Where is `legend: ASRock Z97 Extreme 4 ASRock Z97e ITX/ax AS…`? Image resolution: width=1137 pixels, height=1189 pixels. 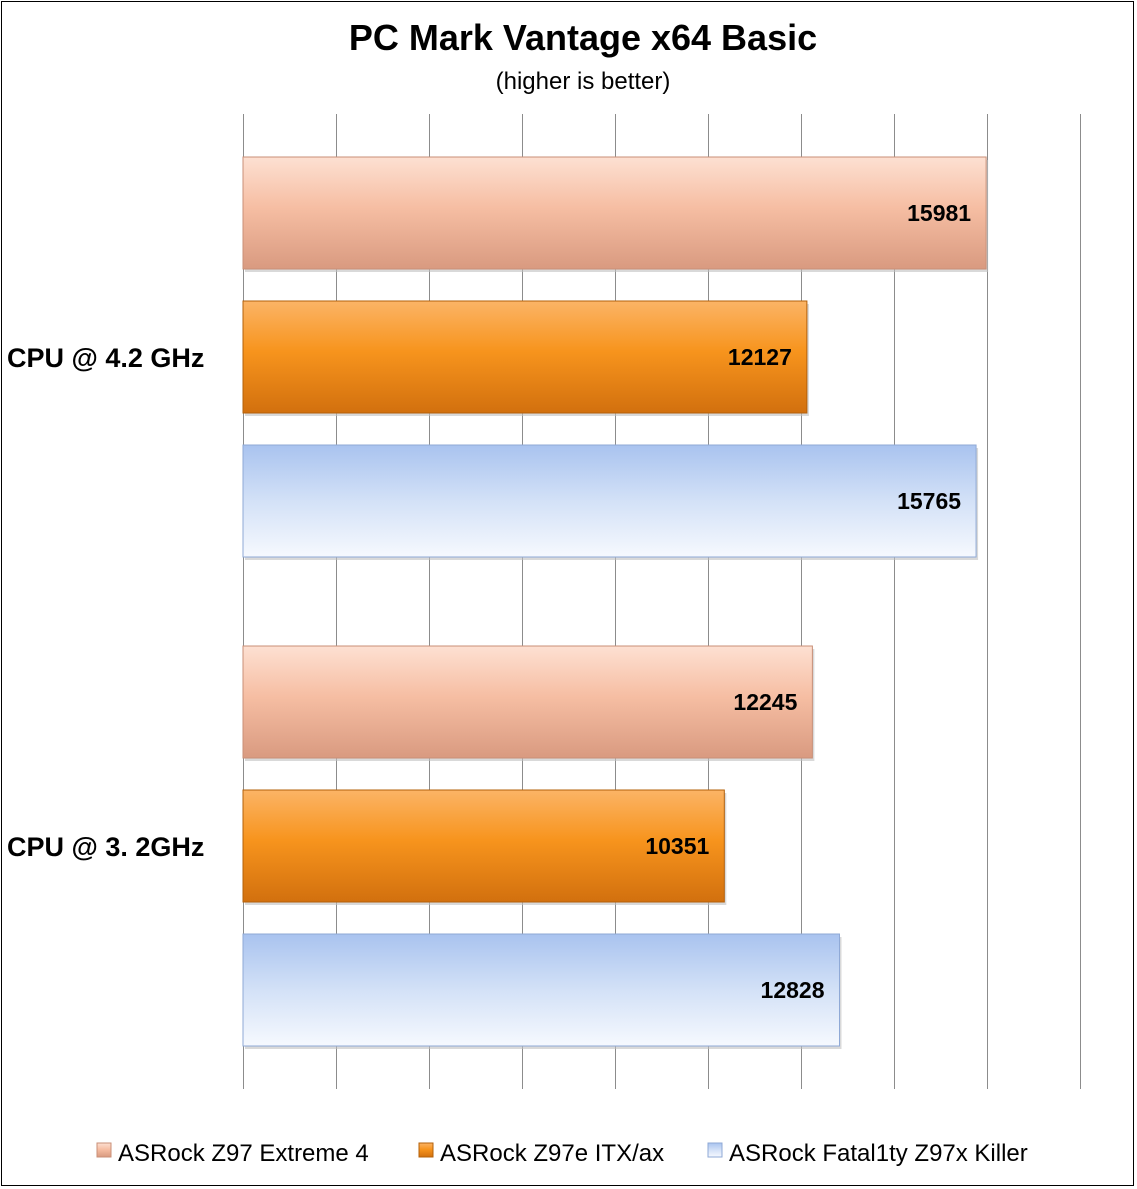
legend: ASRock Z97 Extreme 4 ASRock Z97e ITX/ax AS… is located at coordinates (562, 1153).